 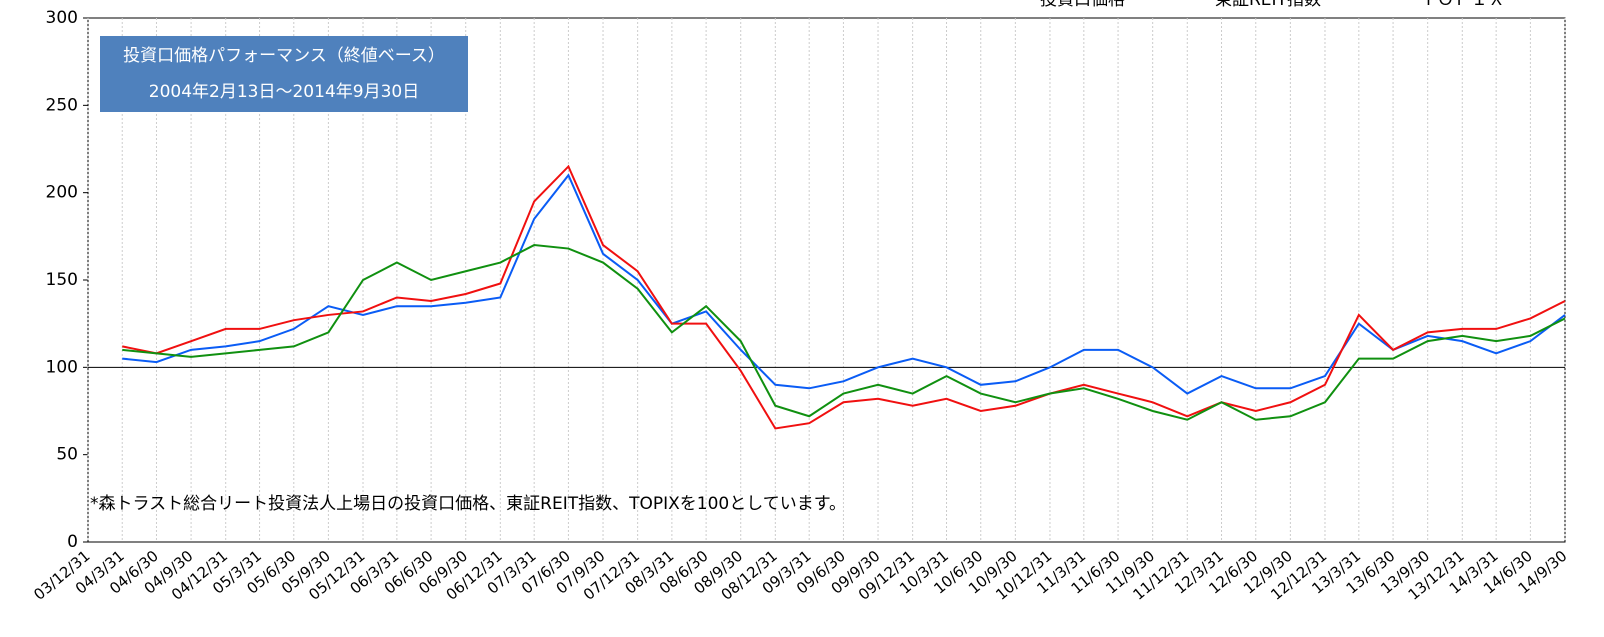 What do you see at coordinates (284, 56) in the screenshot?
I see `chart-title: 投資口価格パフォーマンス（終値ベース）` at bounding box center [284, 56].